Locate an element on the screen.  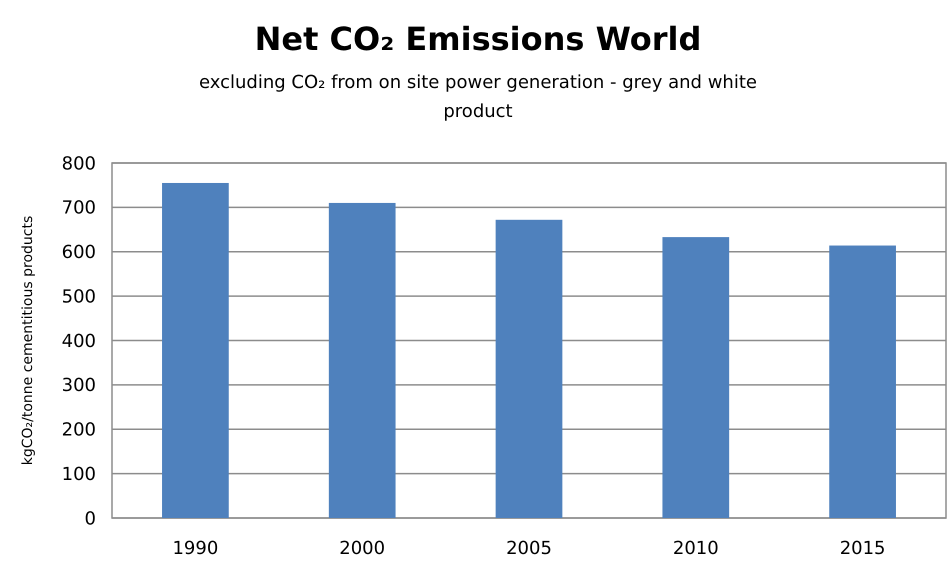
x-tick-label: 2015 is located at coordinates (863, 548).